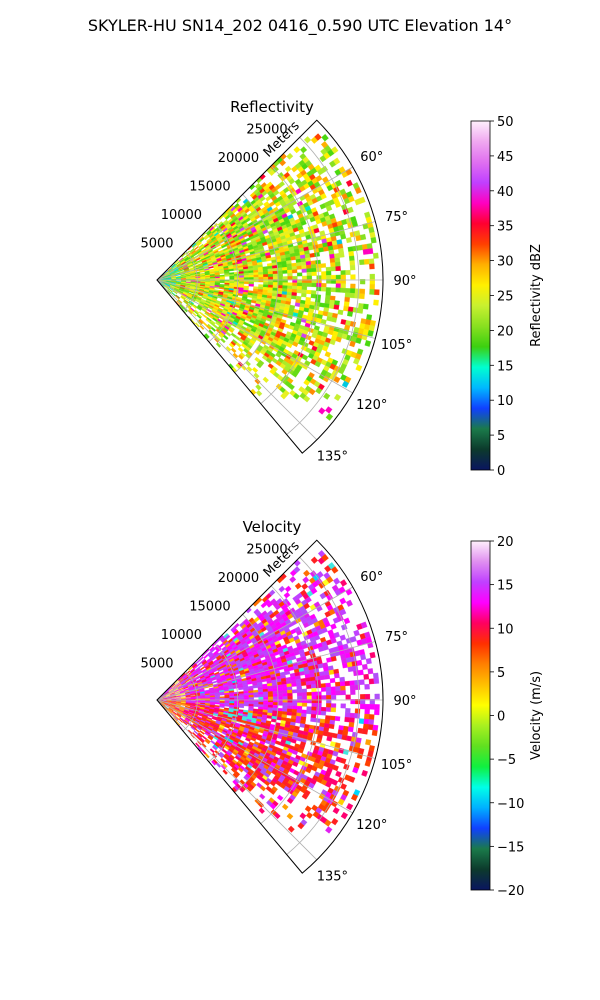 The width and height of the screenshot is (600, 1000). What do you see at coordinates (396, 345) in the screenshot?
I see `reflectivity-azimuth-tick-label: 105°` at bounding box center [396, 345].